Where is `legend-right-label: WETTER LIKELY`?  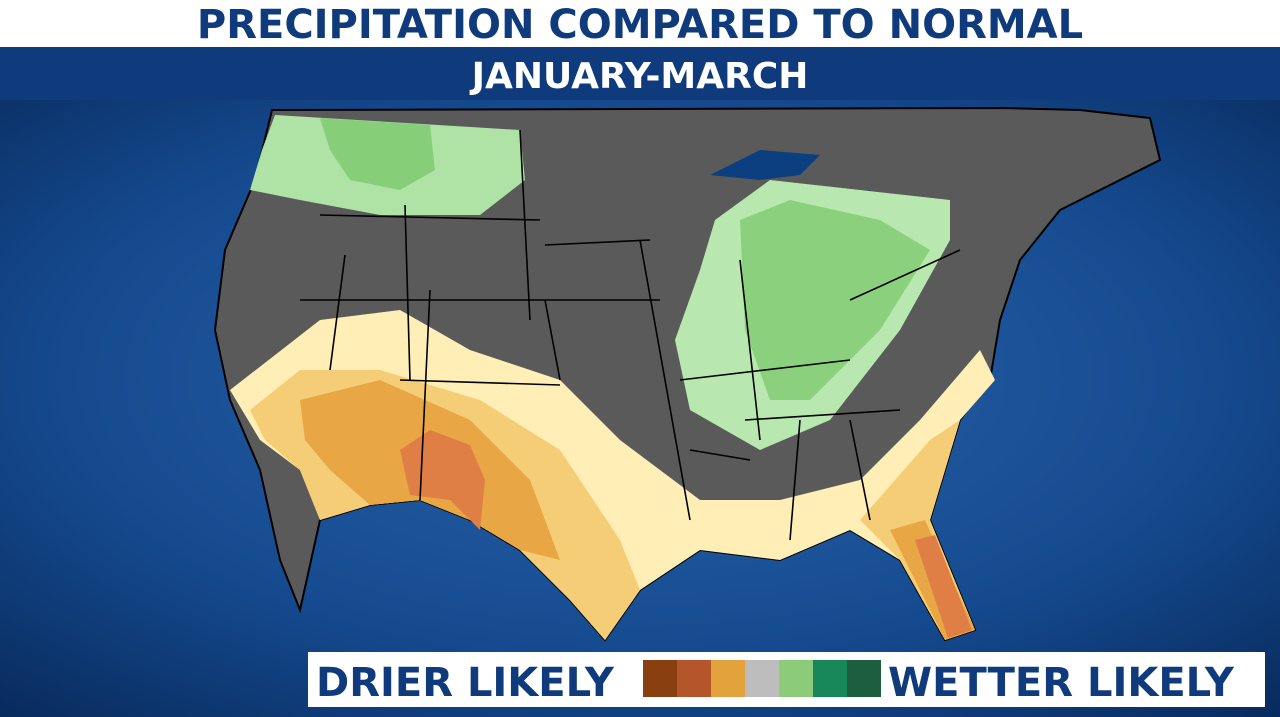
legend-right-label: WETTER LIKELY is located at coordinates (1061, 683).